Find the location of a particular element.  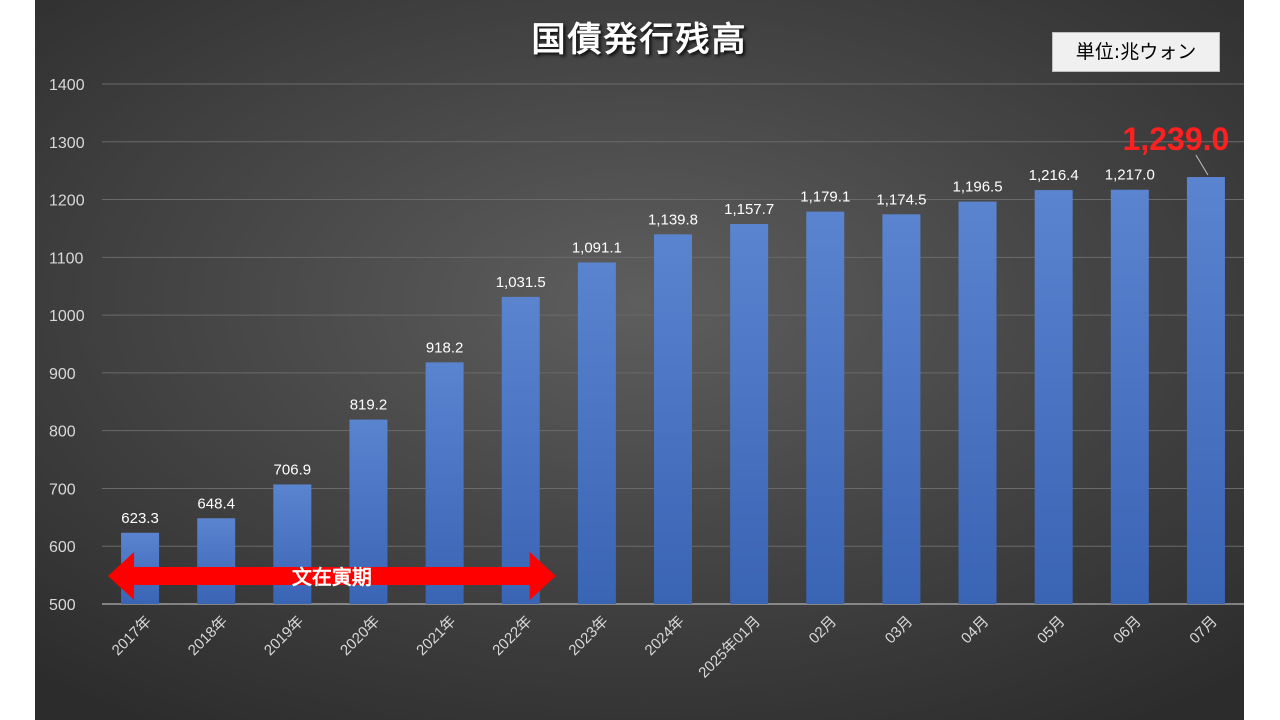

annotation-label: 文在寅期 is located at coordinates (332, 577).